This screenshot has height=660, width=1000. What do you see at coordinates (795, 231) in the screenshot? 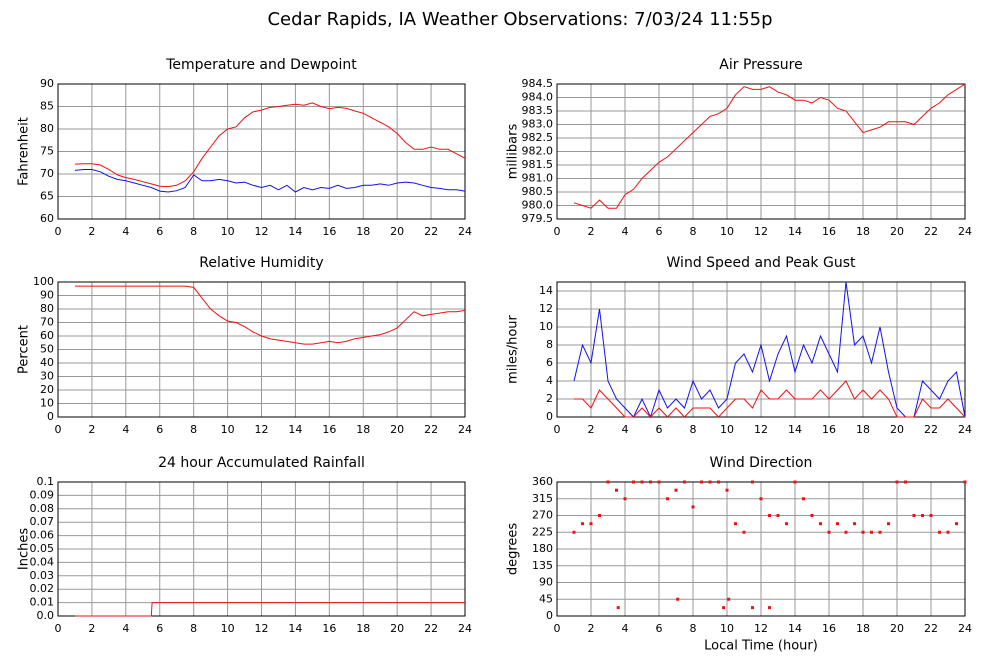
I see `x-tick-label: 14` at bounding box center [795, 231].